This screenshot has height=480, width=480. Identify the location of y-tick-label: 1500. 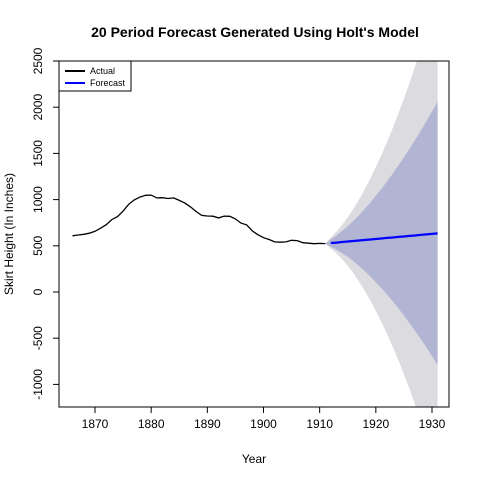
(38, 153).